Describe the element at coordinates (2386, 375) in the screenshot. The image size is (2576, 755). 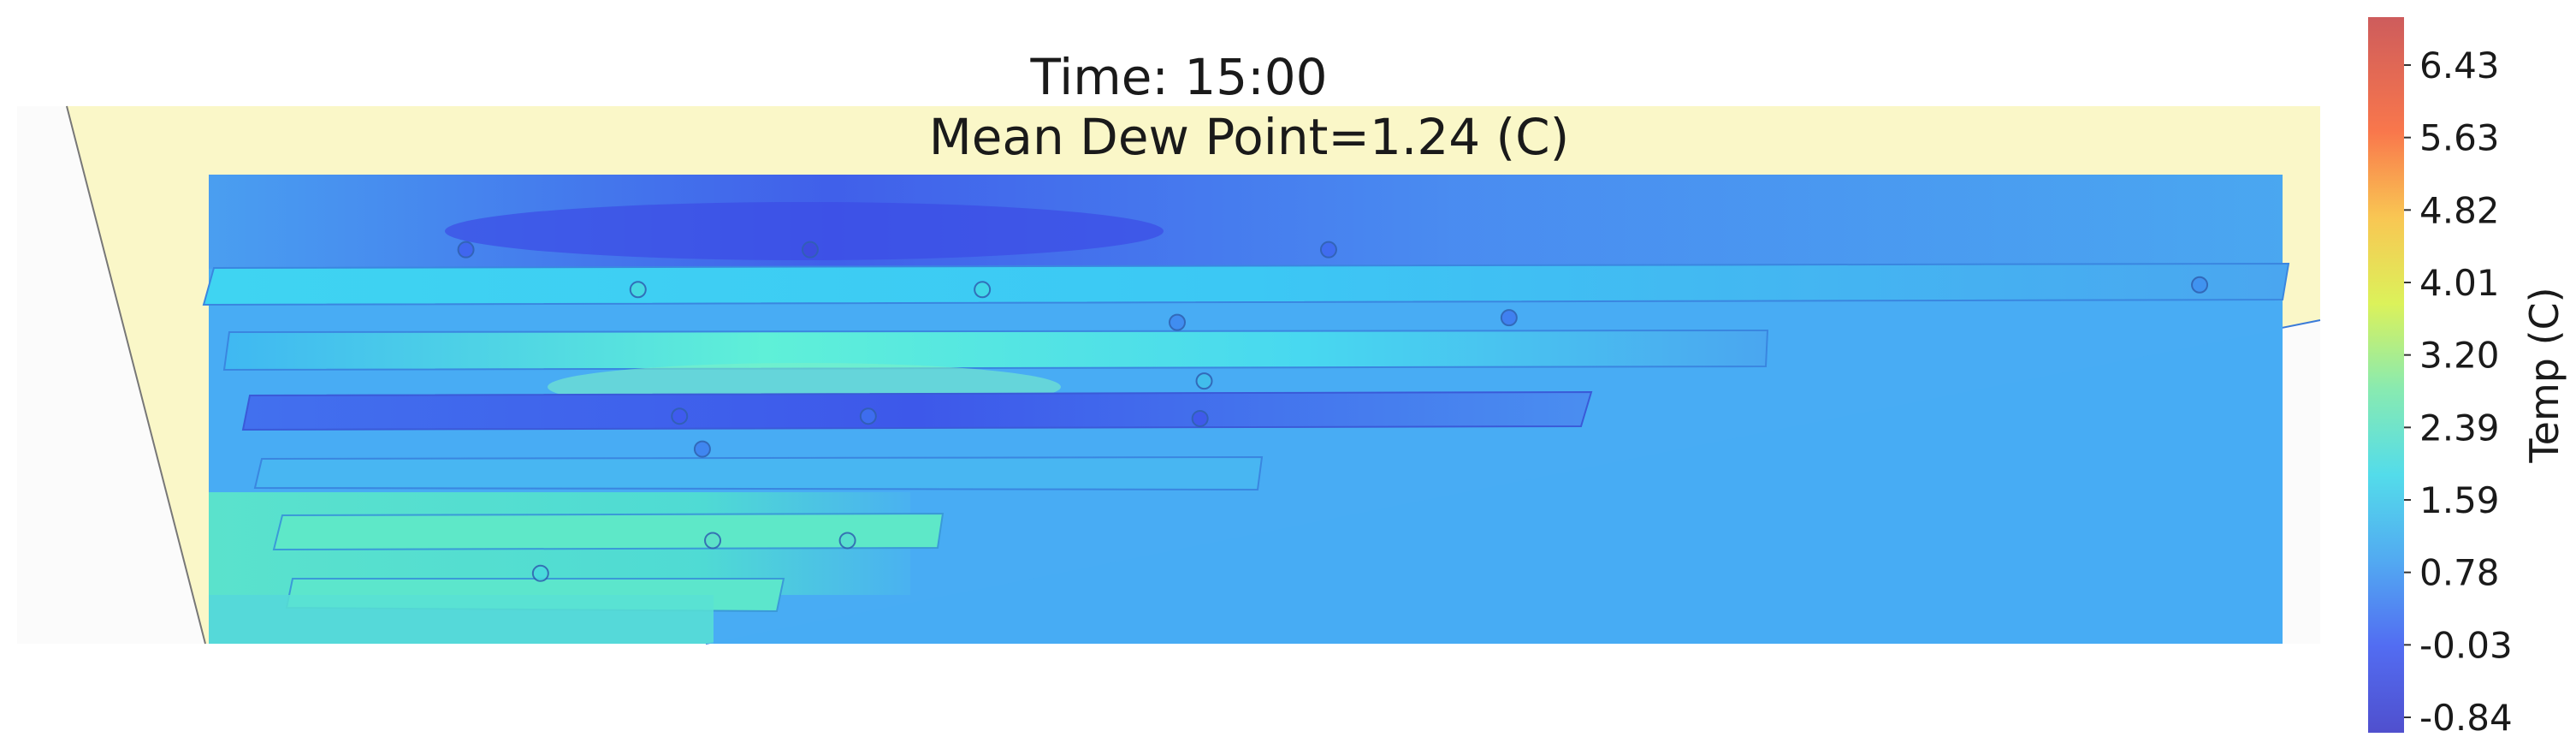
I see `colorbar` at that location.